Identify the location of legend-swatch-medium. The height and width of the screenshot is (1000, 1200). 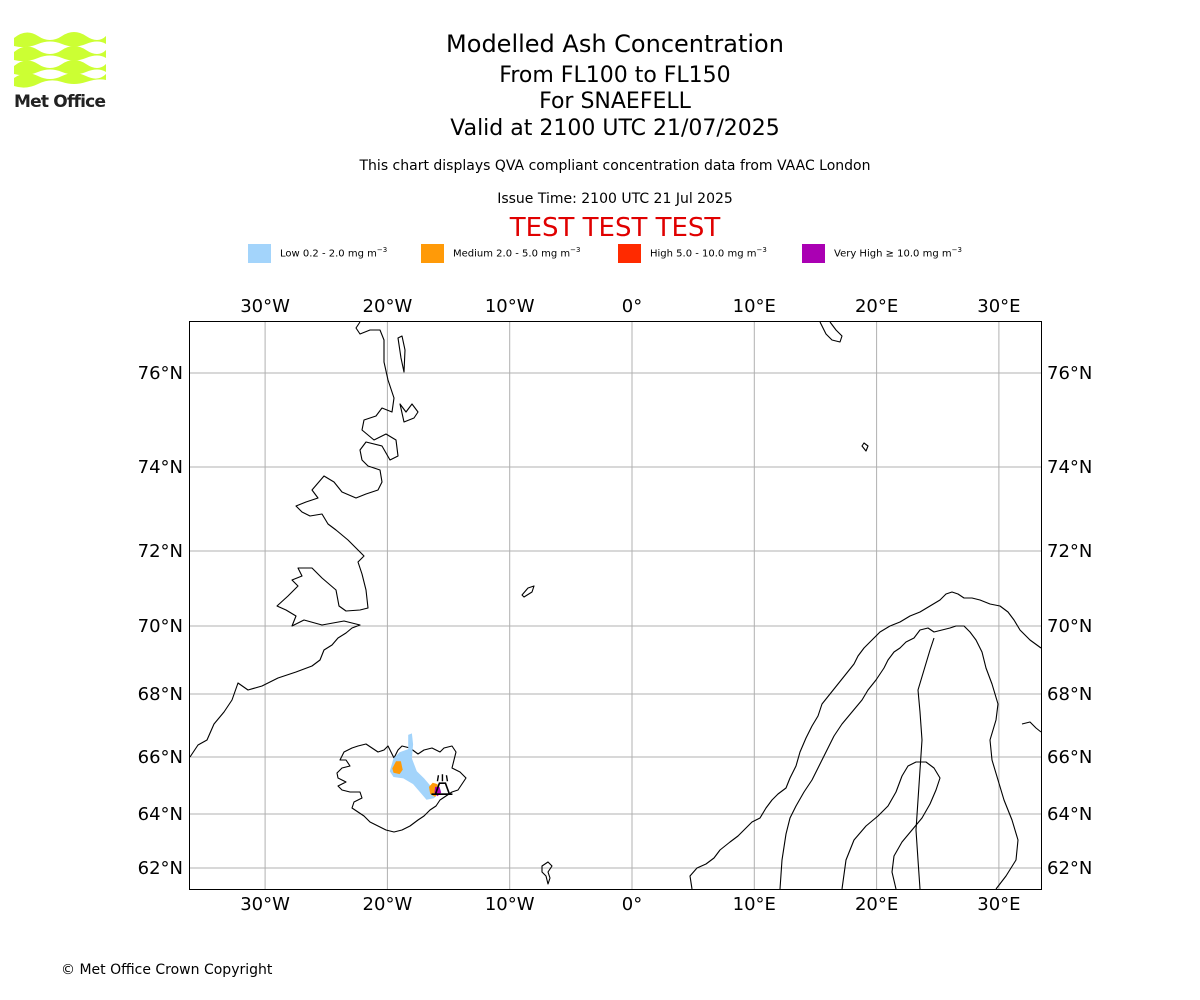
(432, 253).